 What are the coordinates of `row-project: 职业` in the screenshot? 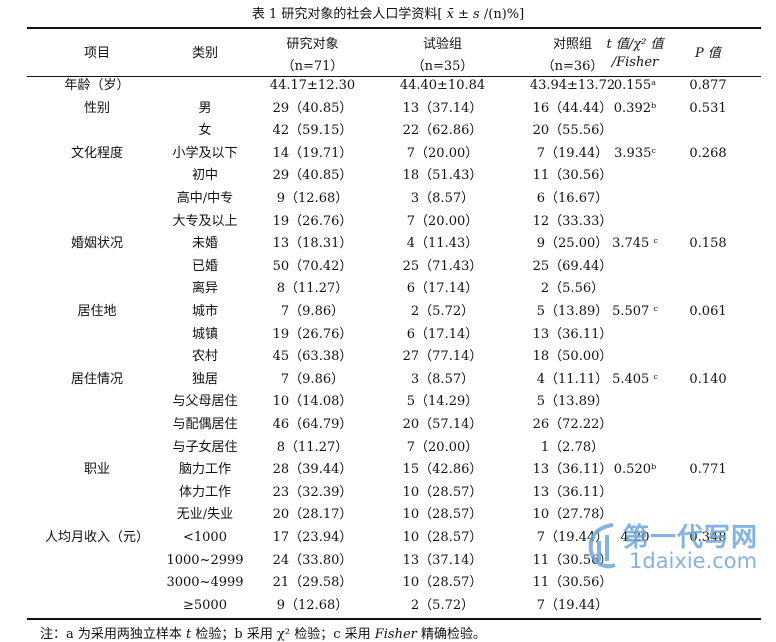 It's located at (96, 470).